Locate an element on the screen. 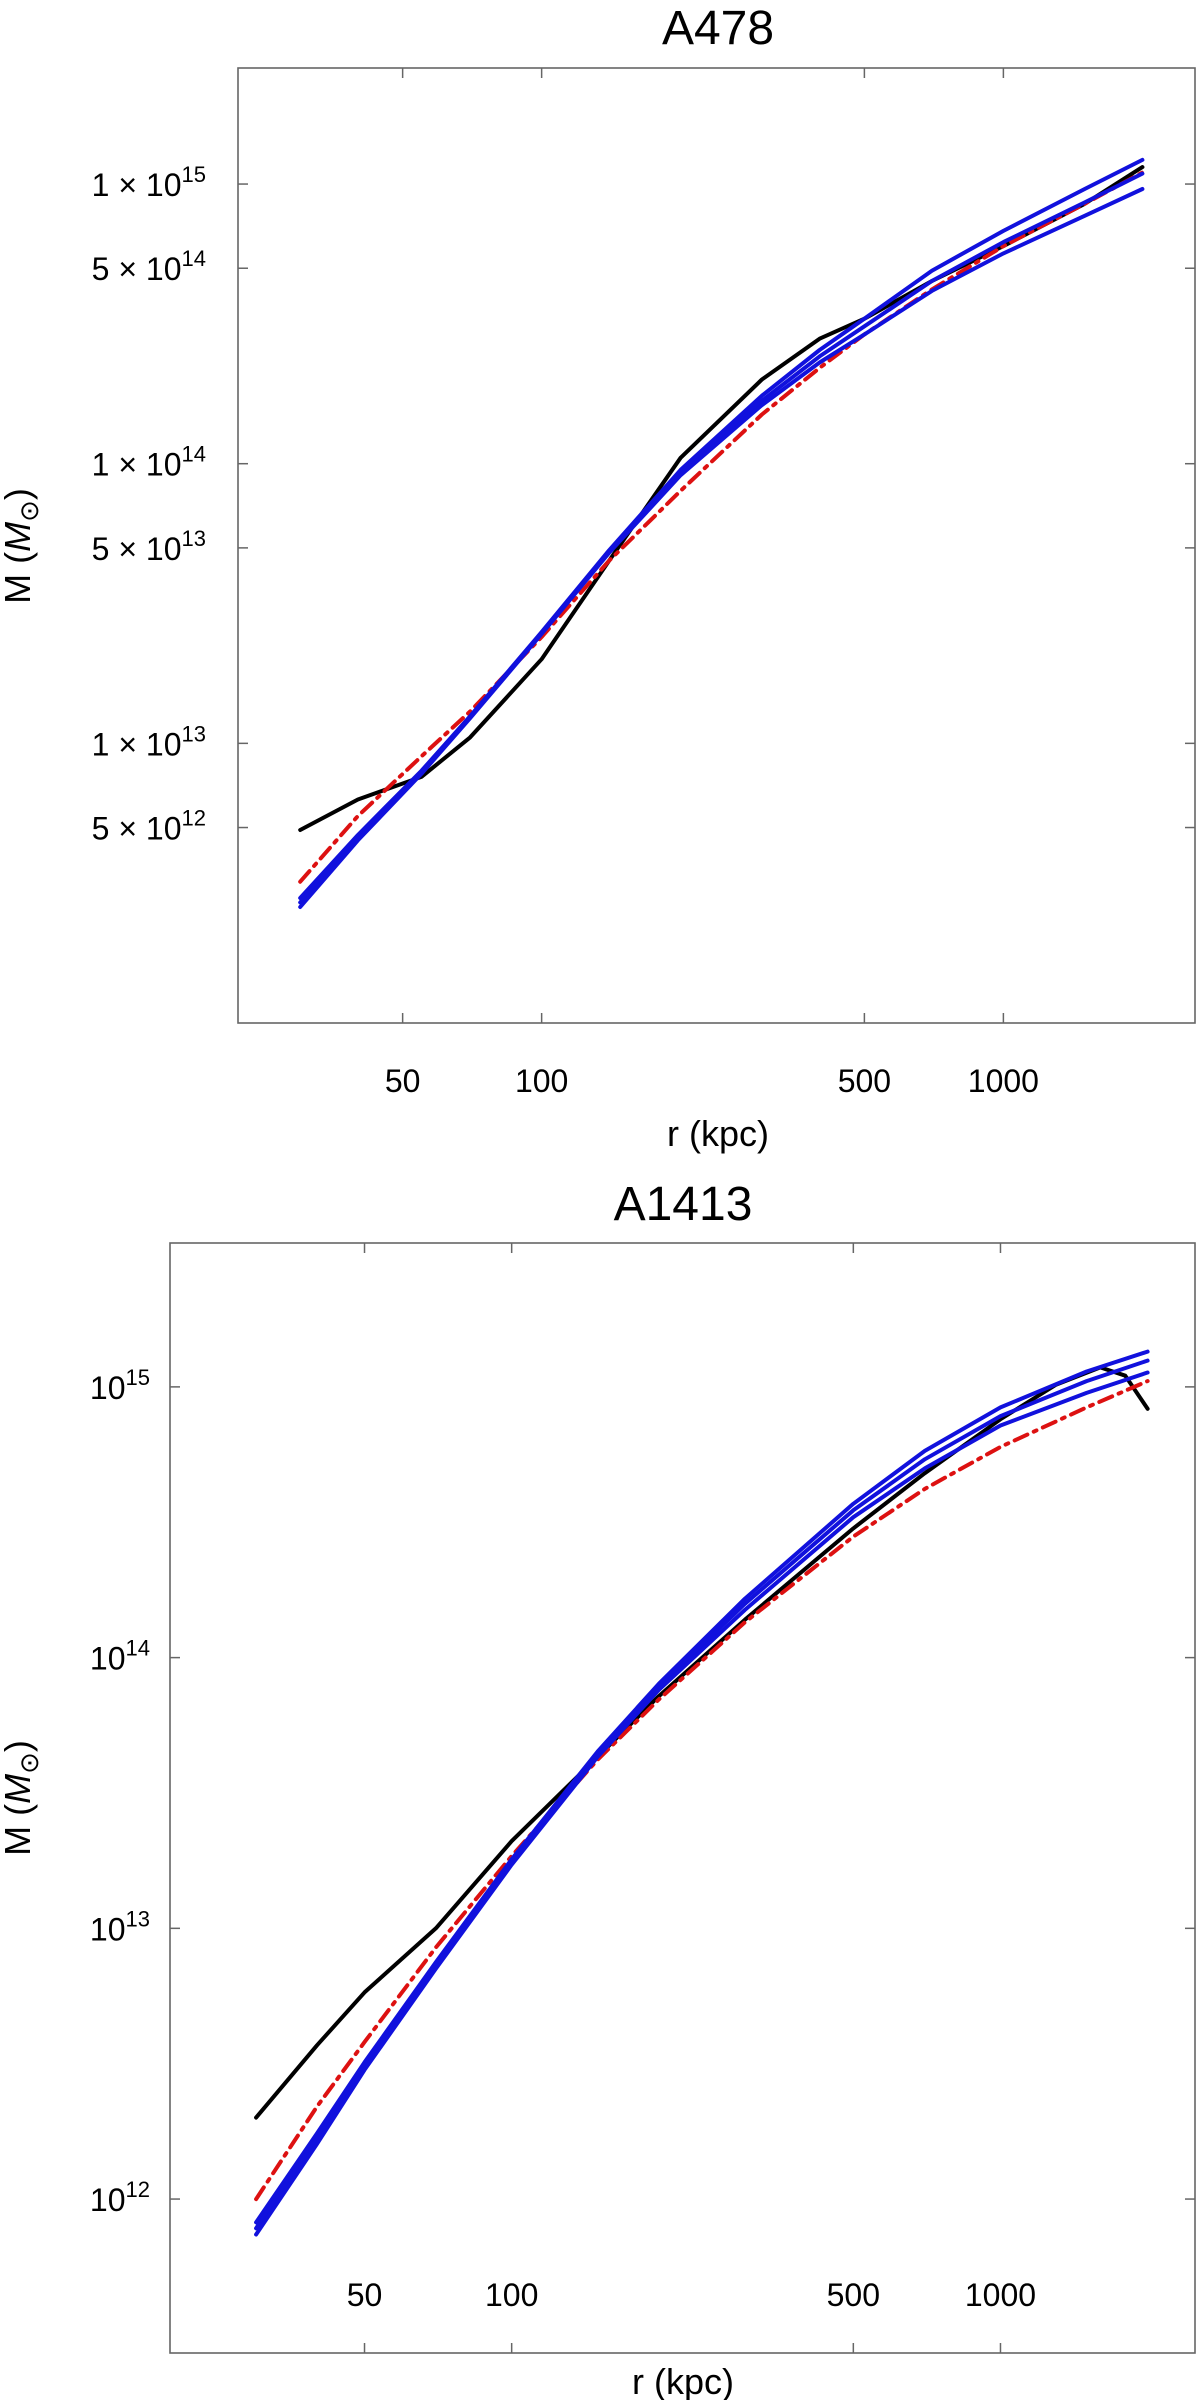 This screenshot has width=1200, height=2400. y-tick-label: 1 × 10¹⁴ is located at coordinates (149, 462).